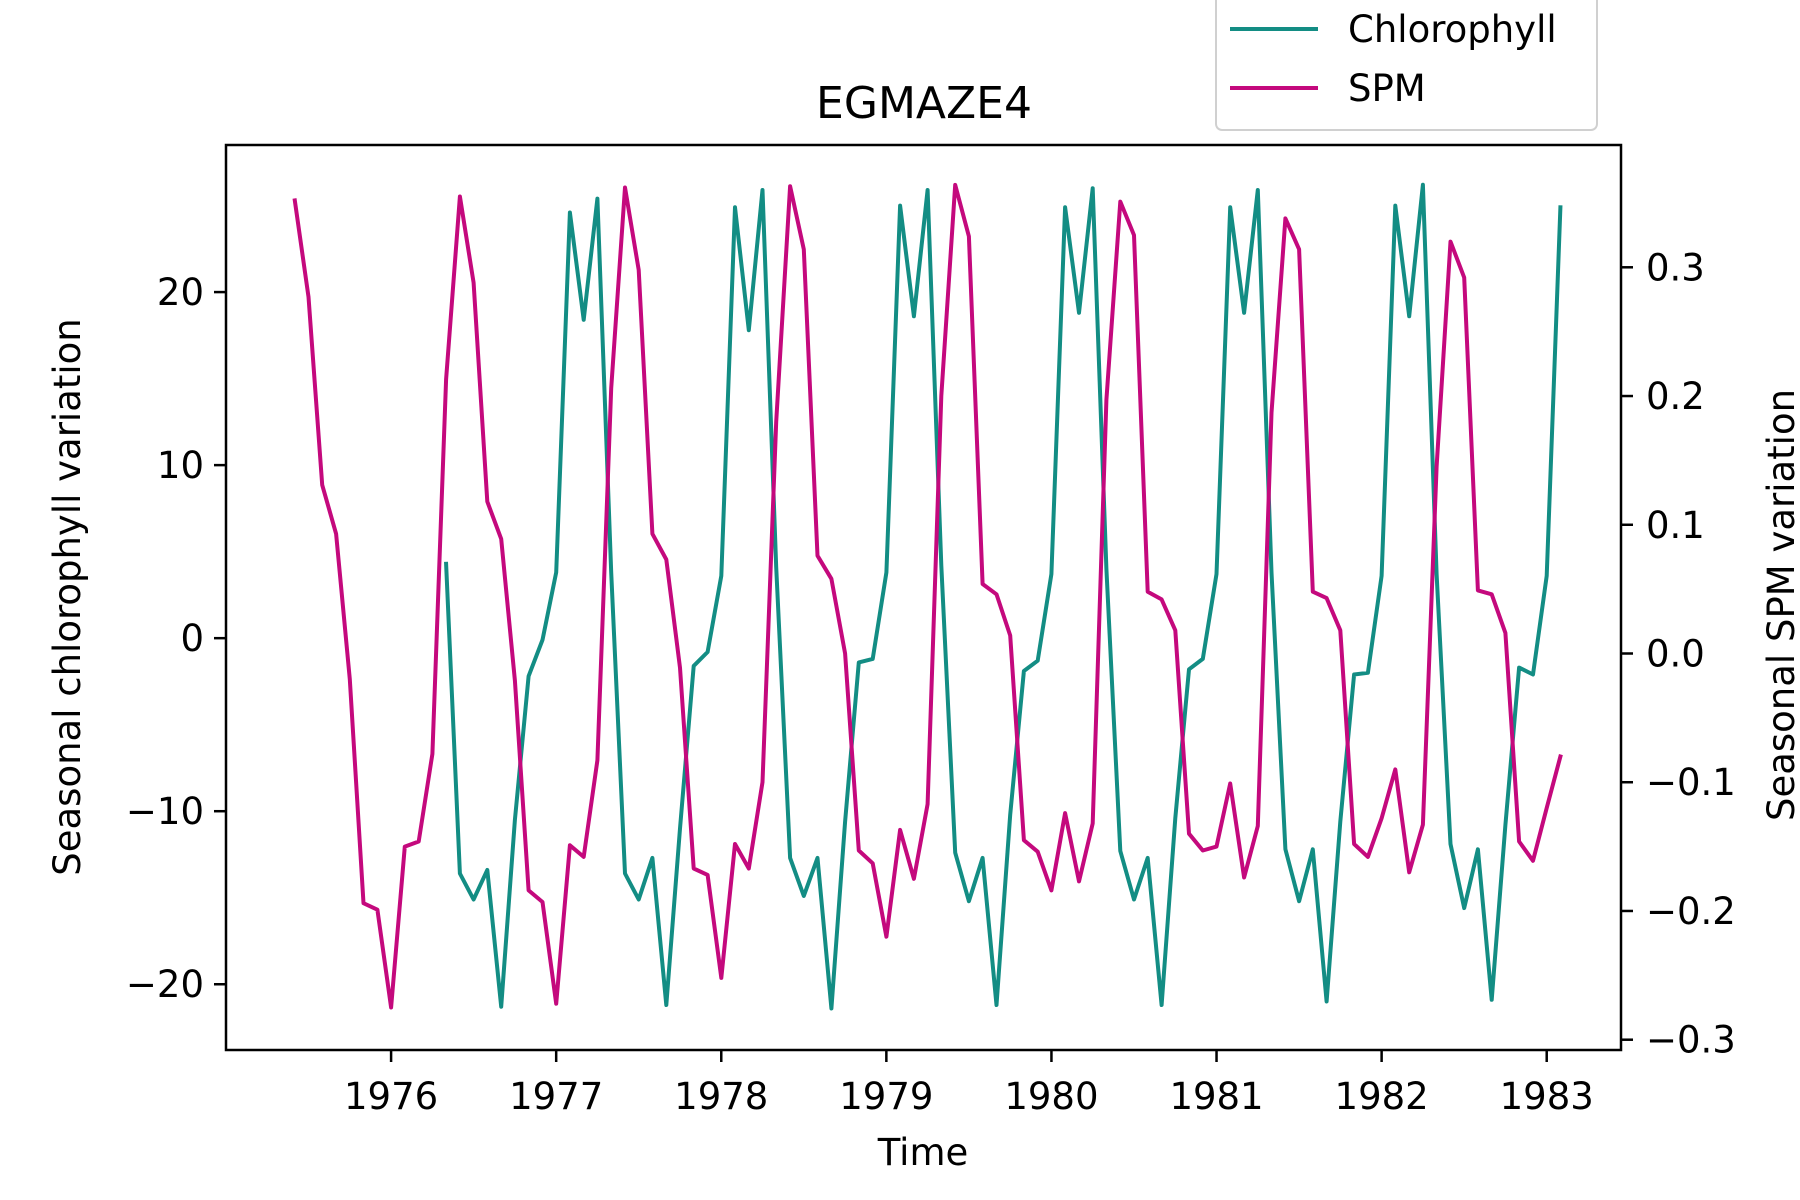 The width and height of the screenshot is (1800, 1200). I want to click on x-tick-label: 1979, so click(886, 1096).